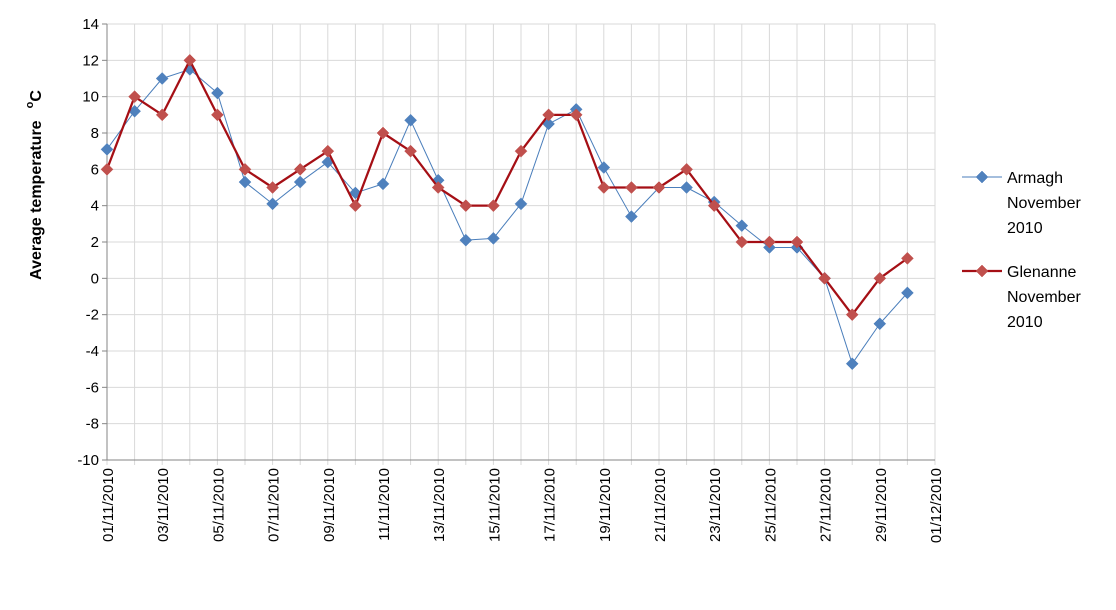 The width and height of the screenshot is (1116, 610). I want to click on y-axis-unit-superscript: o, so click(30, 104).